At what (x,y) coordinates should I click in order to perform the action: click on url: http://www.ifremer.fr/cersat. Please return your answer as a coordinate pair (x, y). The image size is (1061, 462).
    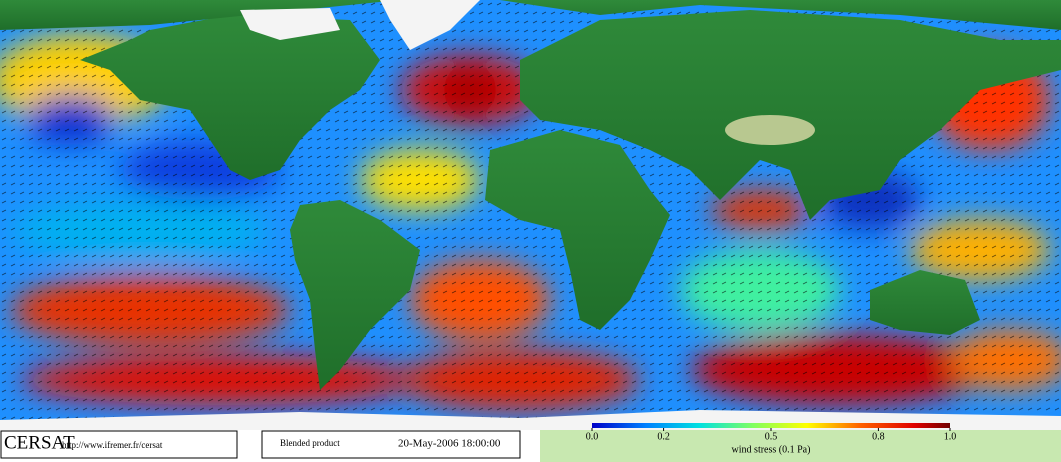
    Looking at the image, I should click on (112, 445).